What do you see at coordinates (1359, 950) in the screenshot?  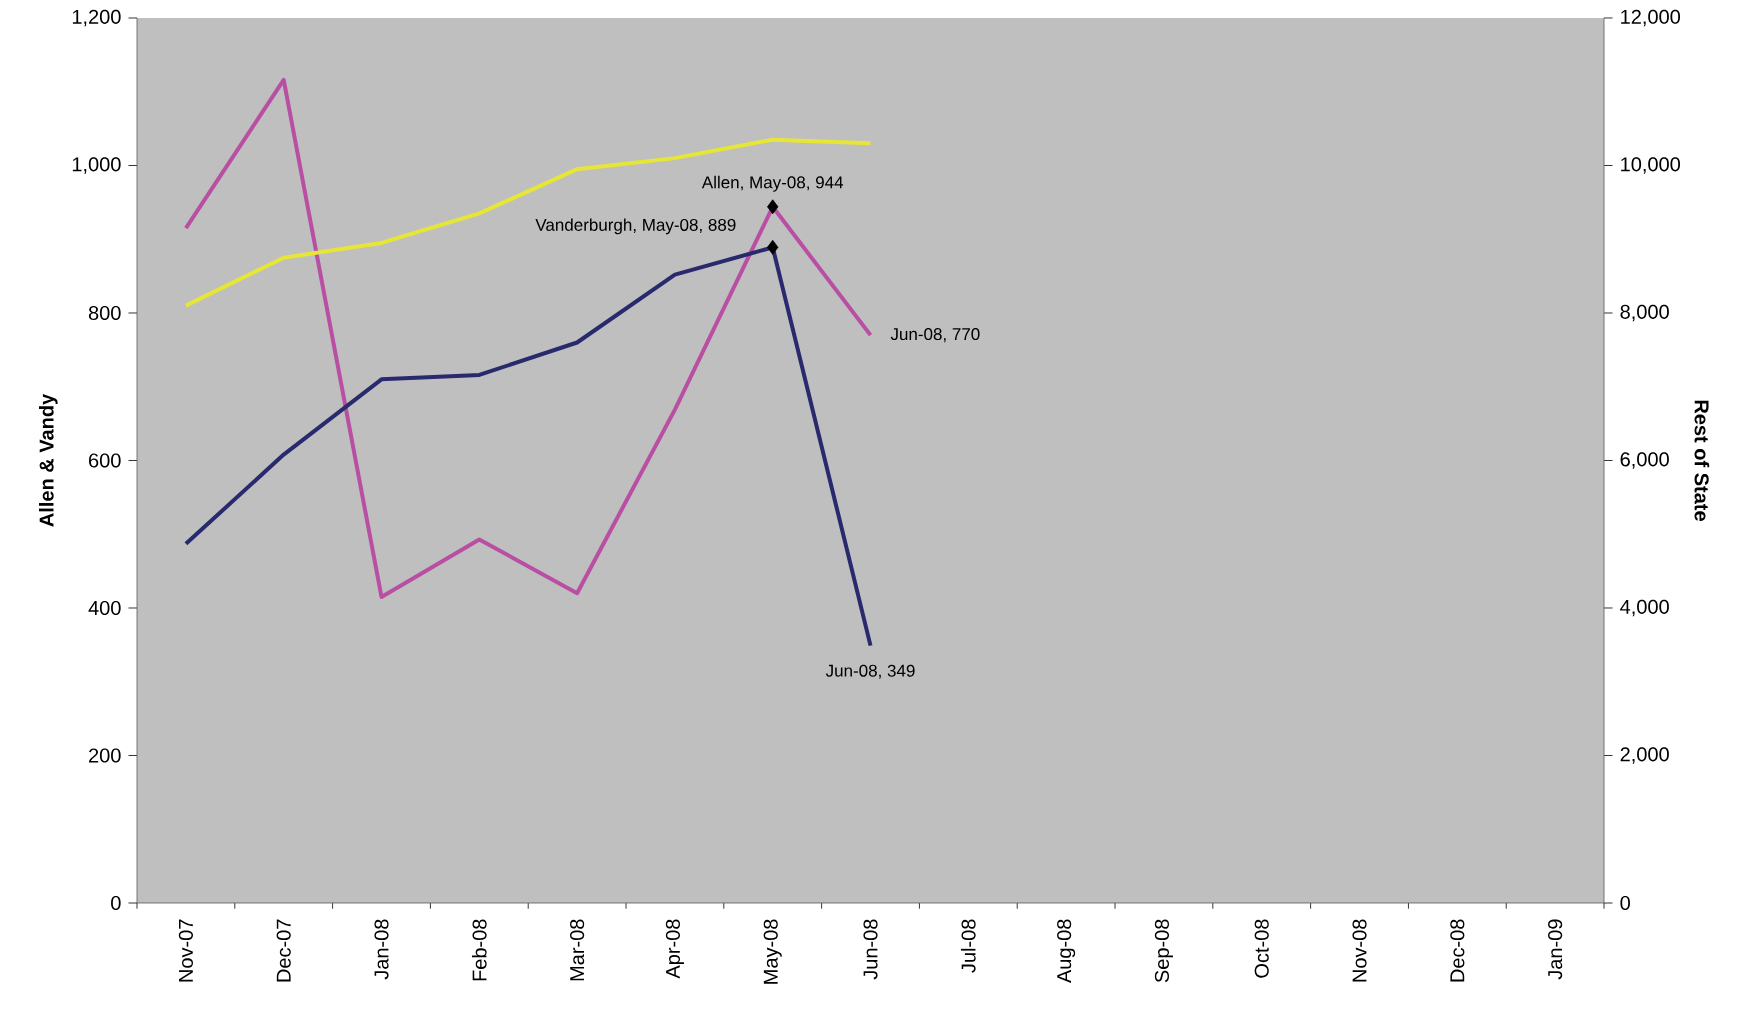 I see `x-tick-label: Nov-08` at bounding box center [1359, 950].